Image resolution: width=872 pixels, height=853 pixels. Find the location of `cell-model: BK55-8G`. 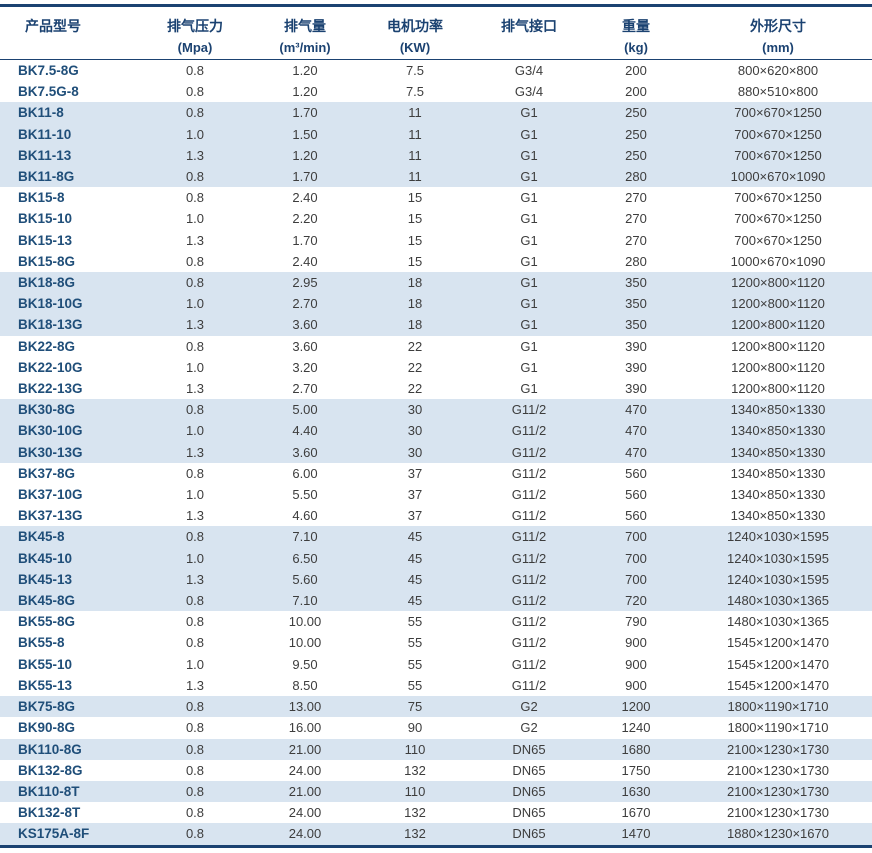

cell-model: BK55-8G is located at coordinates (47, 622).